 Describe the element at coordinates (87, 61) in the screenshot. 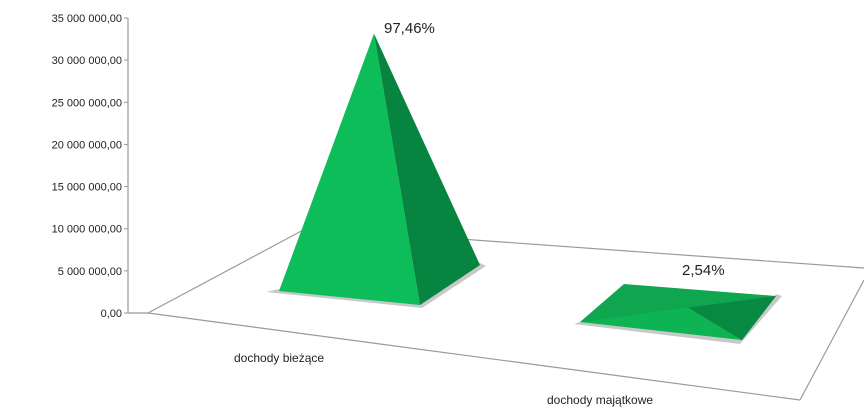

I see `y-tick-label: 30 000 000,00` at that location.